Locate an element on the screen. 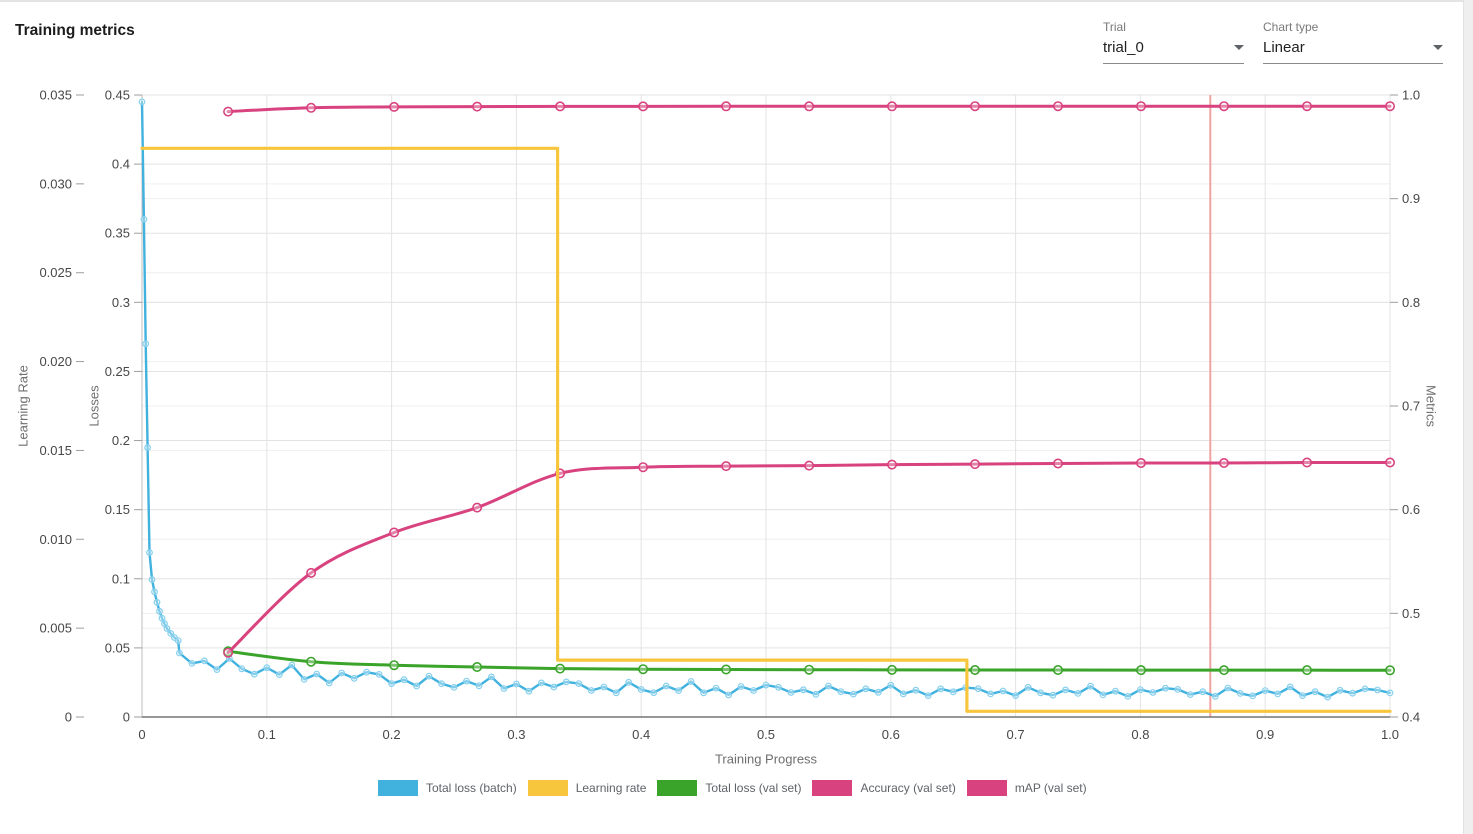 This screenshot has width=1473, height=834. trial-select: Trial trial_0 is located at coordinates (1173, 42).